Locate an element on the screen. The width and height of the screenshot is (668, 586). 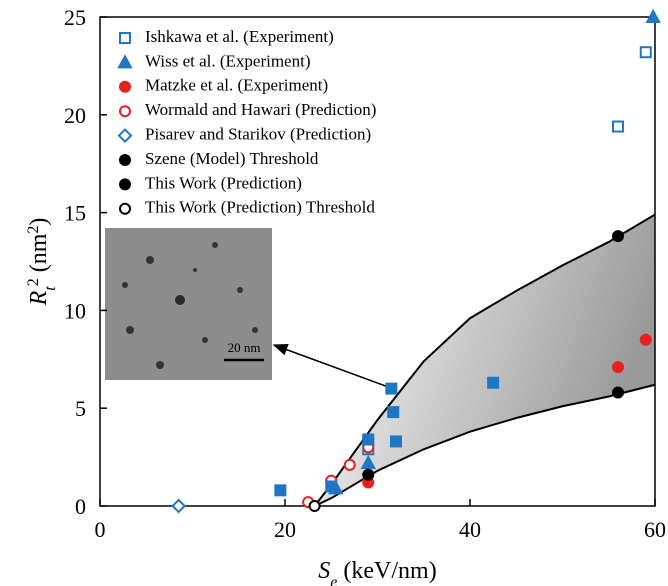
y-tick-label: 0 is located at coordinates (80, 506).